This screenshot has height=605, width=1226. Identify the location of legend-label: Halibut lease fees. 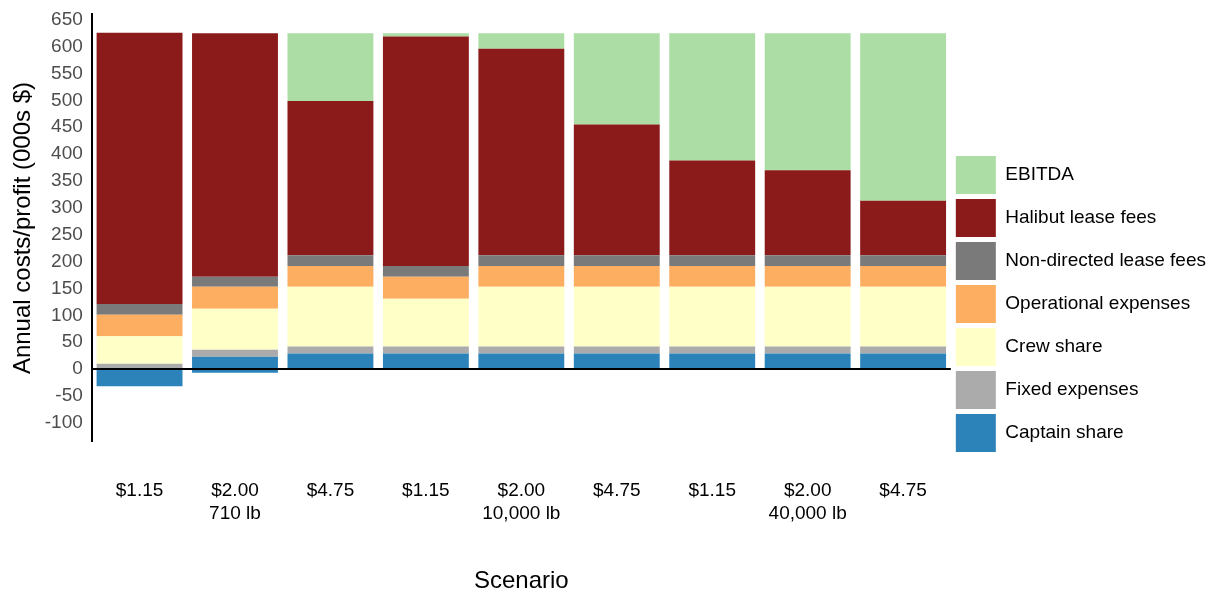
(1081, 217).